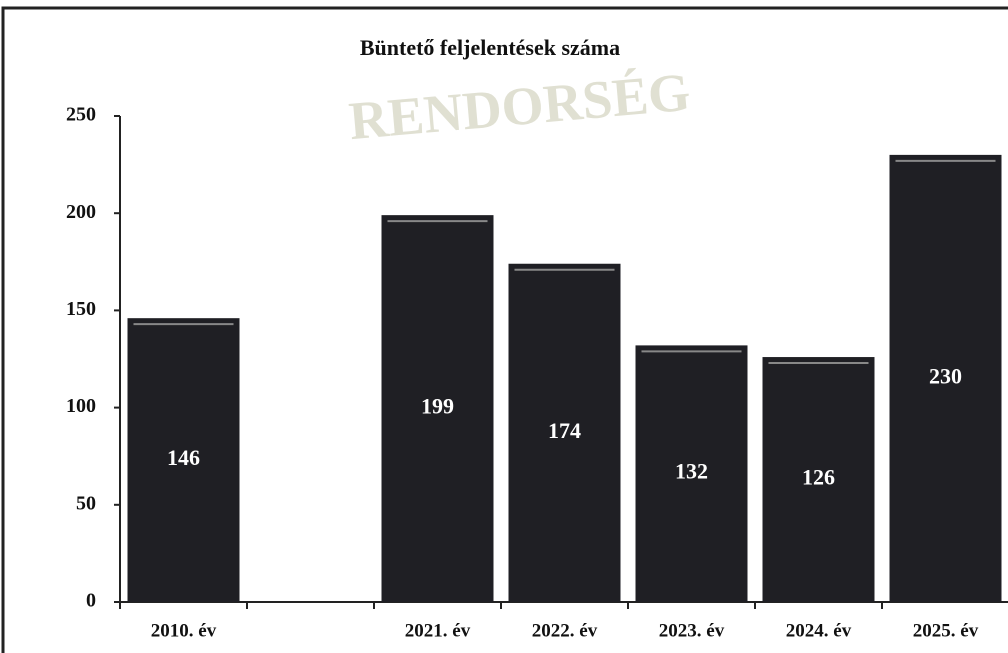 The image size is (1008, 653). I want to click on x-tick-label: 2023. év, so click(692, 630).